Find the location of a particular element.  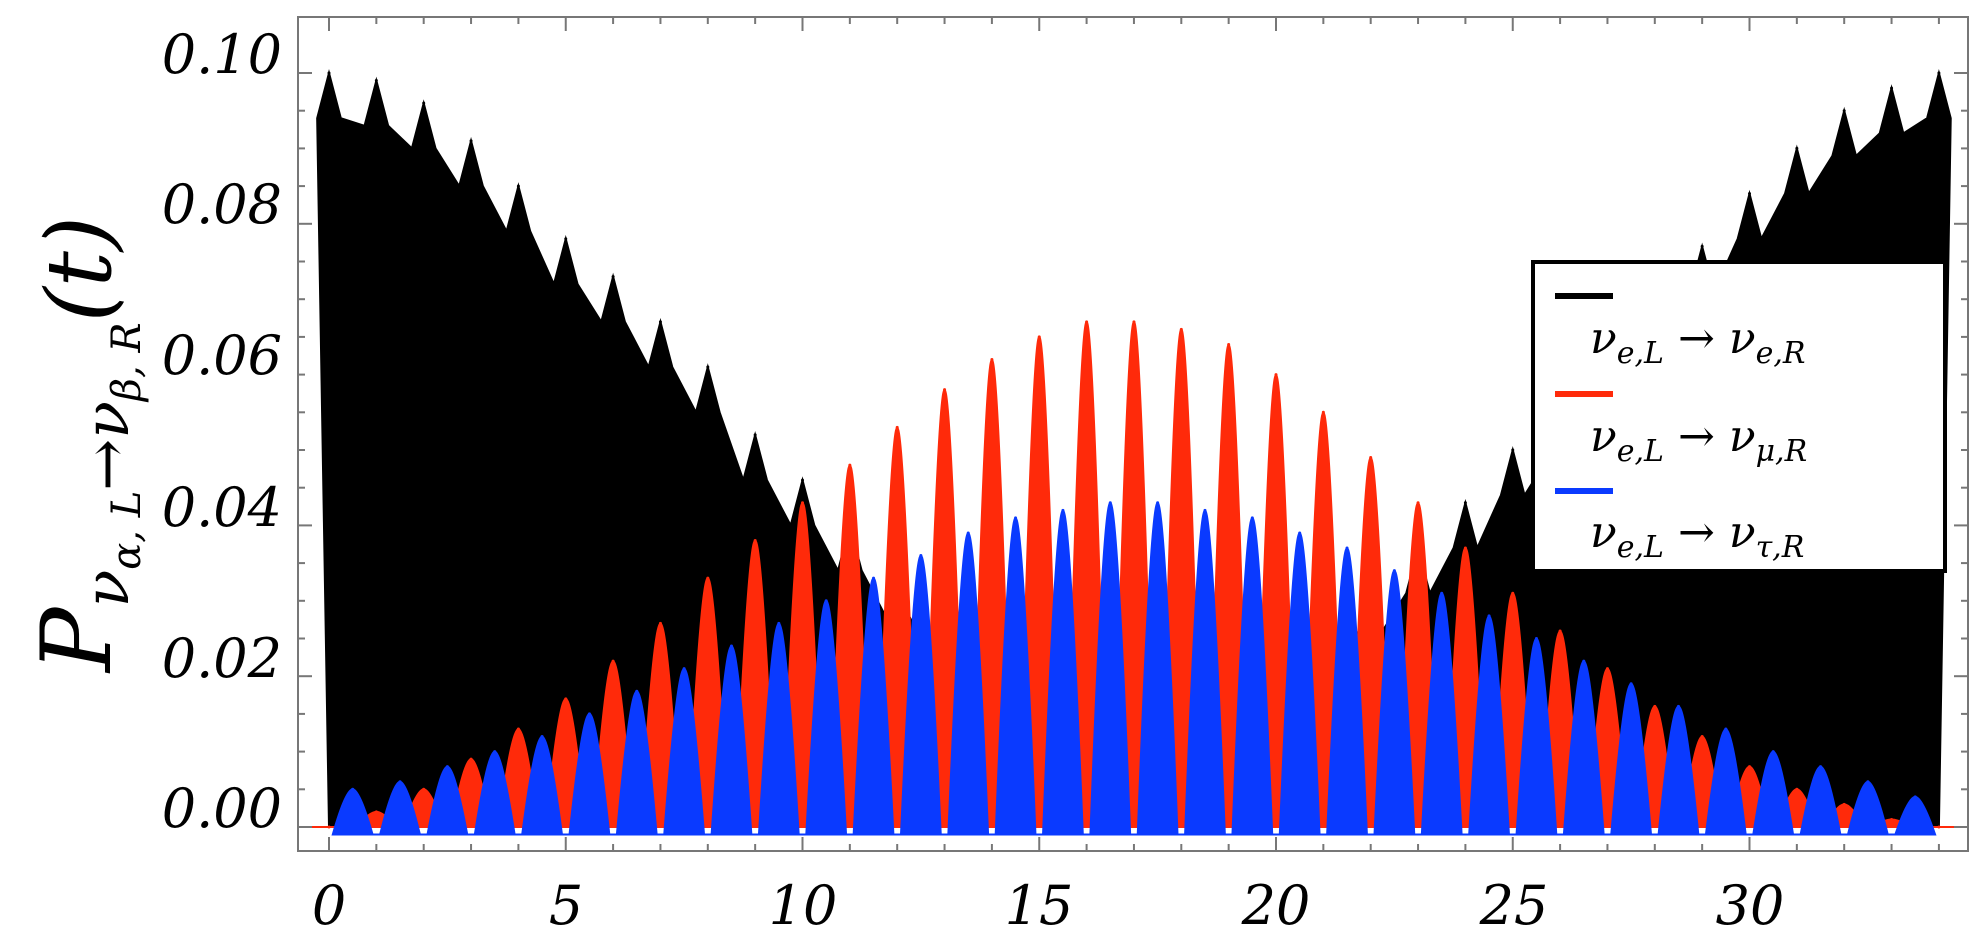

legend-box is located at coordinates (1739, 416).